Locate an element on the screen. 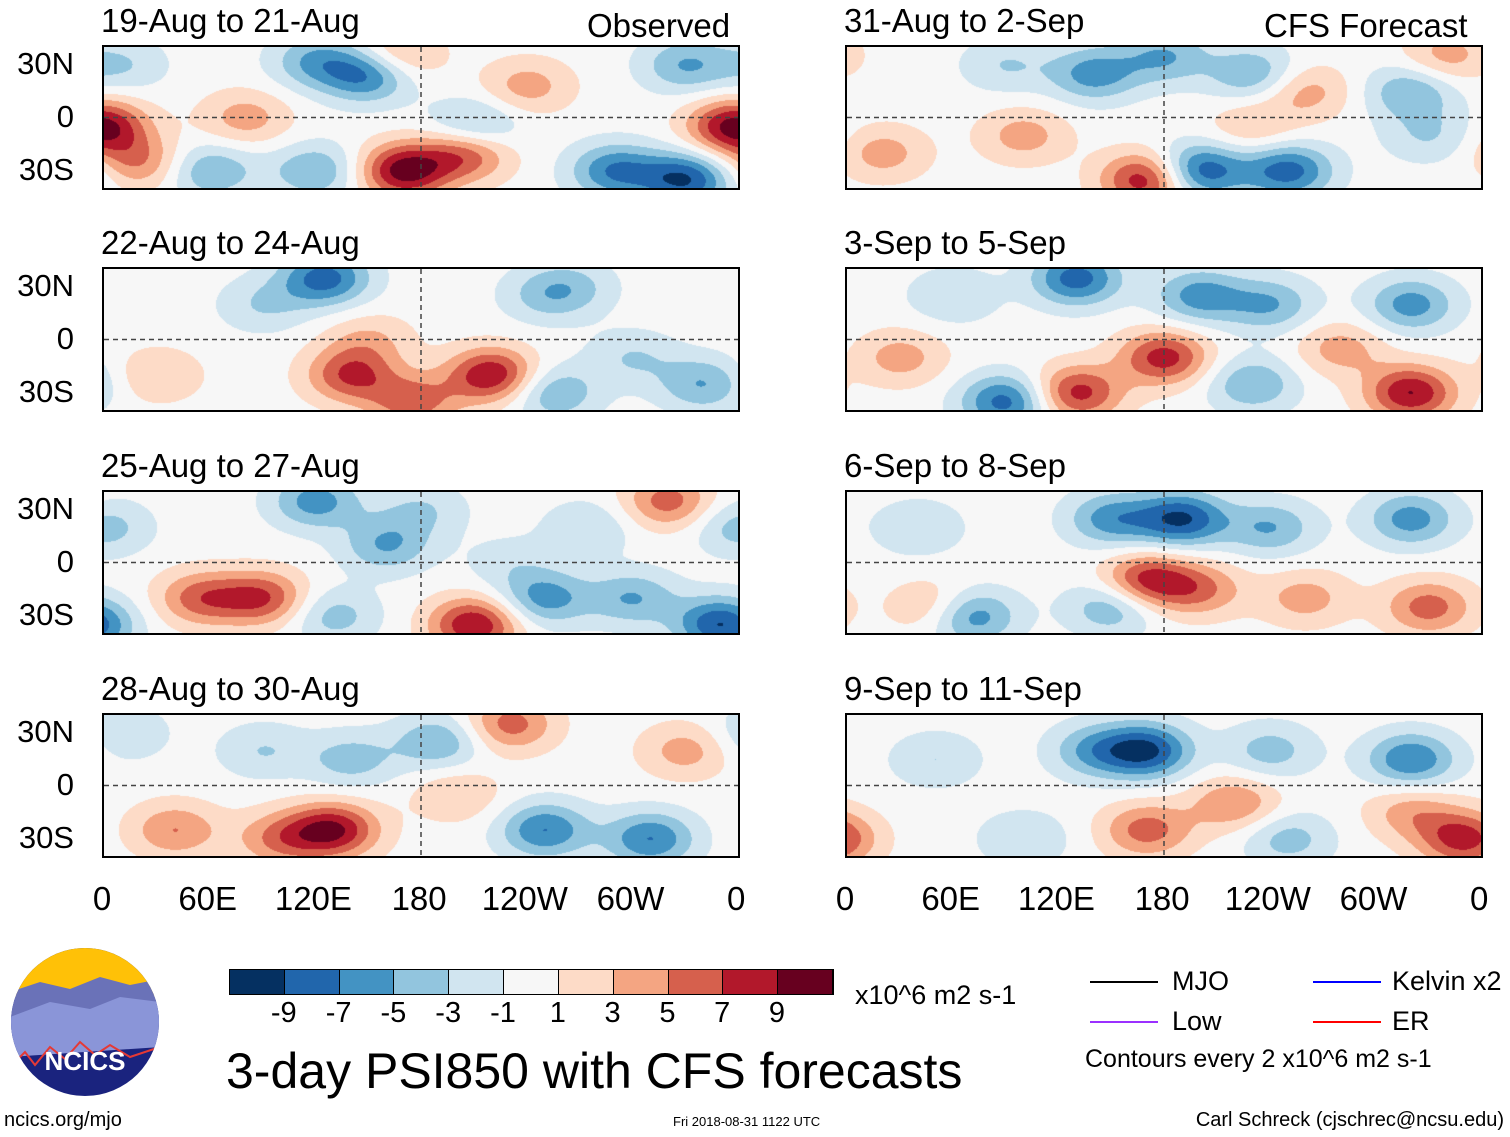 The image size is (1510, 1137). panel-title: 31-Aug to 2-Sep is located at coordinates (964, 20).